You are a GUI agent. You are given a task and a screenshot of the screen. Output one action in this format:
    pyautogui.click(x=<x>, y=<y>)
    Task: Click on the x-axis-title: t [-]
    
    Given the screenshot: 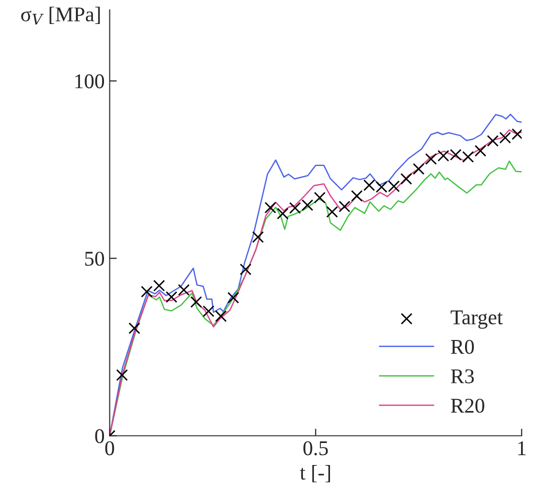 What is the action you would take?
    pyautogui.click(x=315, y=473)
    